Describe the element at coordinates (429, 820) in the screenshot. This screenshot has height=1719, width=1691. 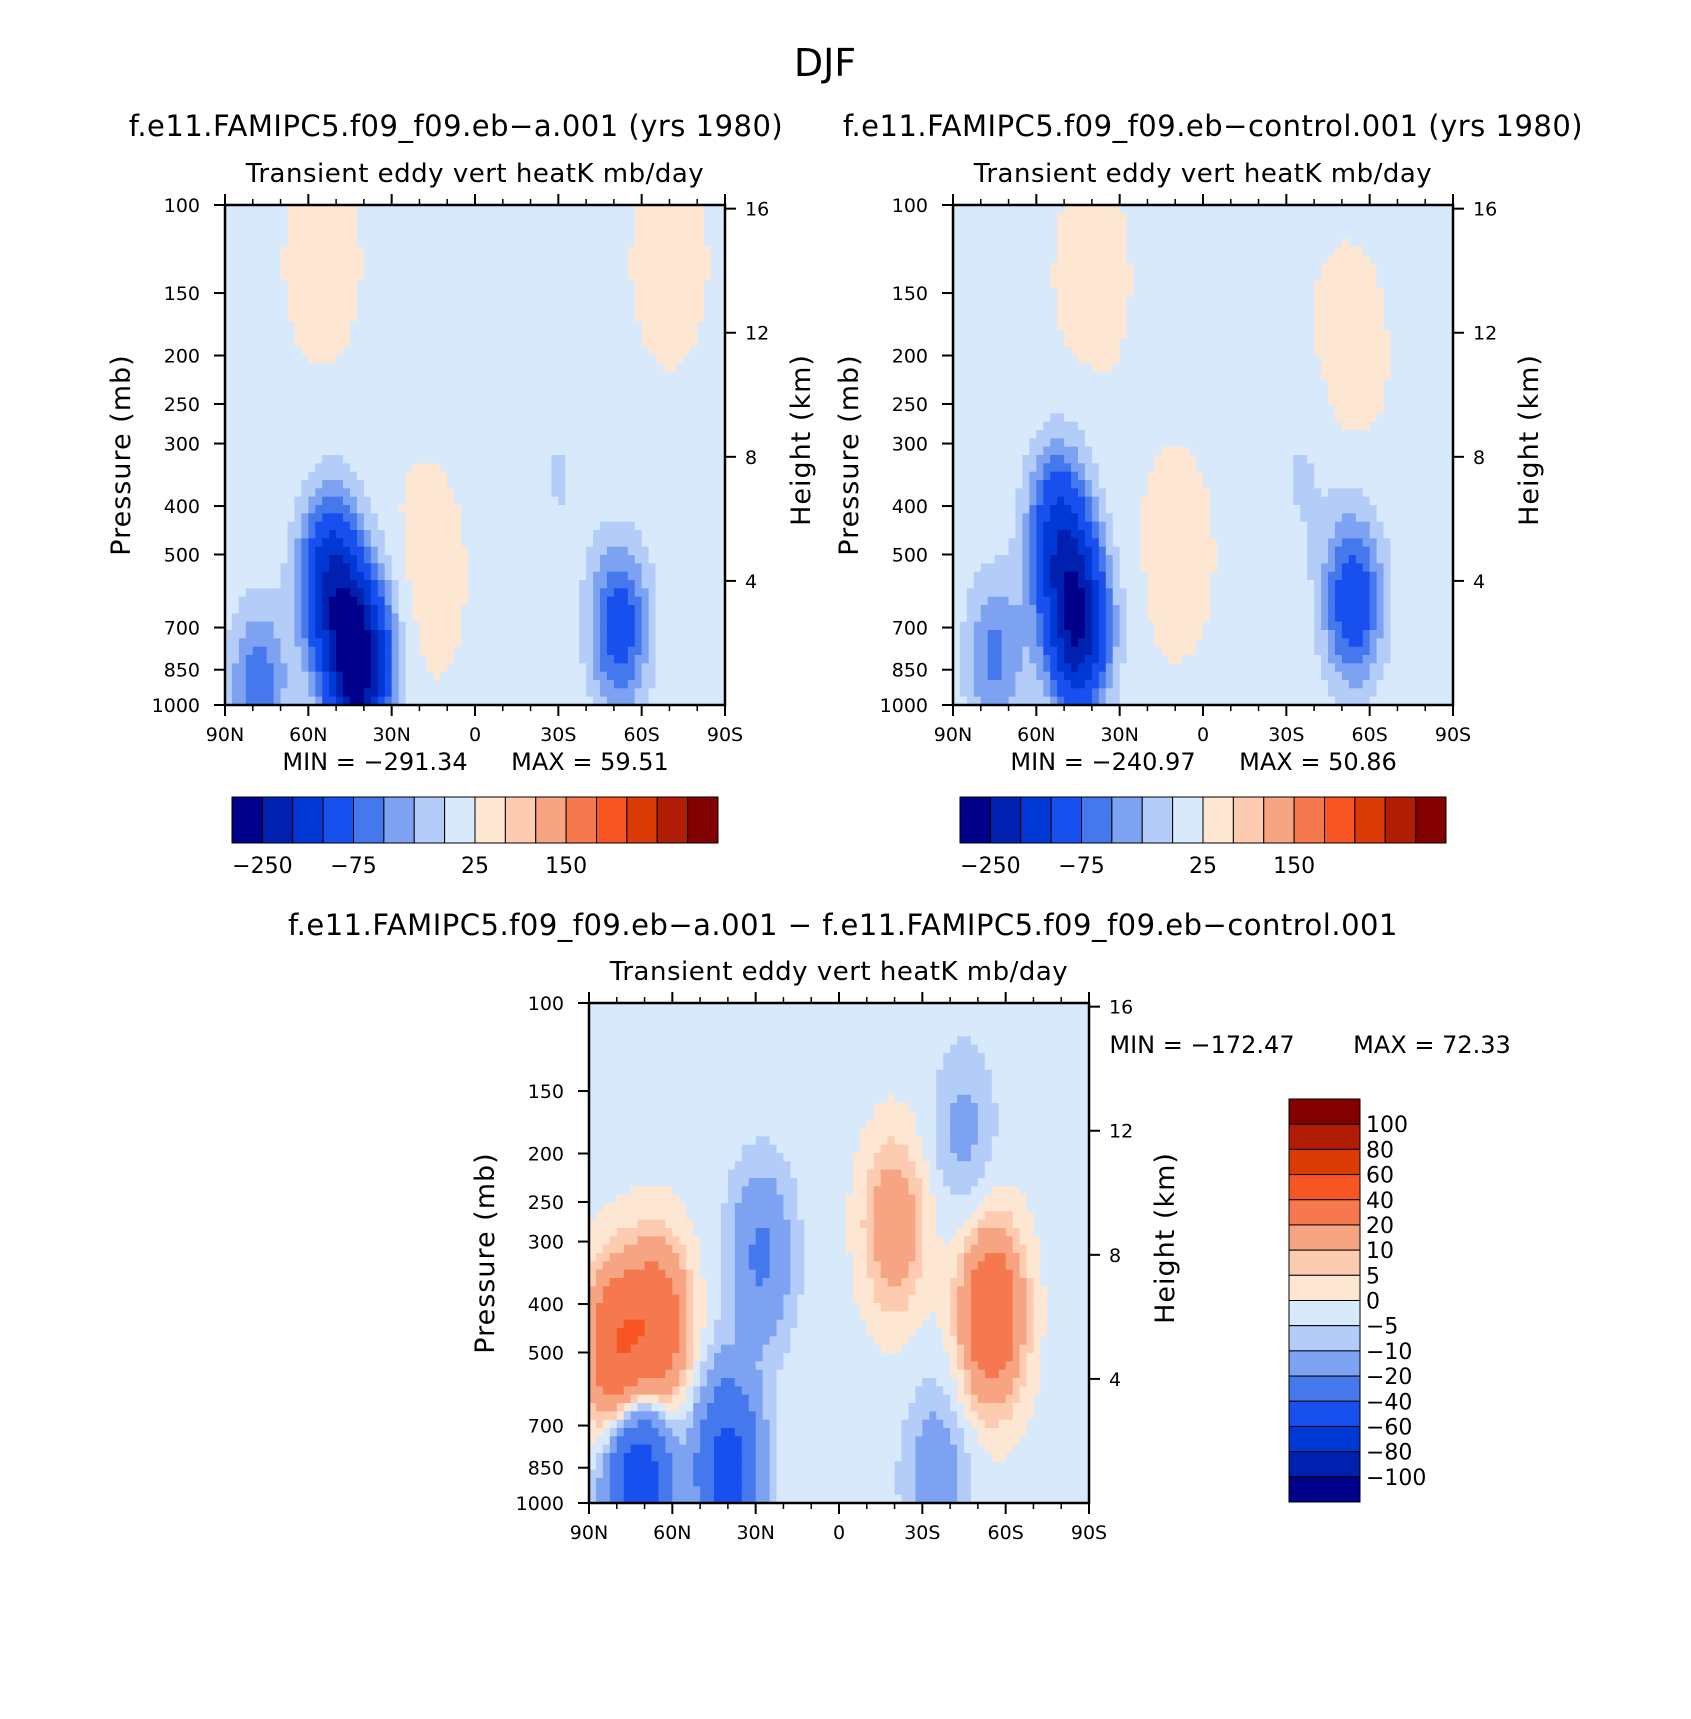
I see `colorbar-swatch` at that location.